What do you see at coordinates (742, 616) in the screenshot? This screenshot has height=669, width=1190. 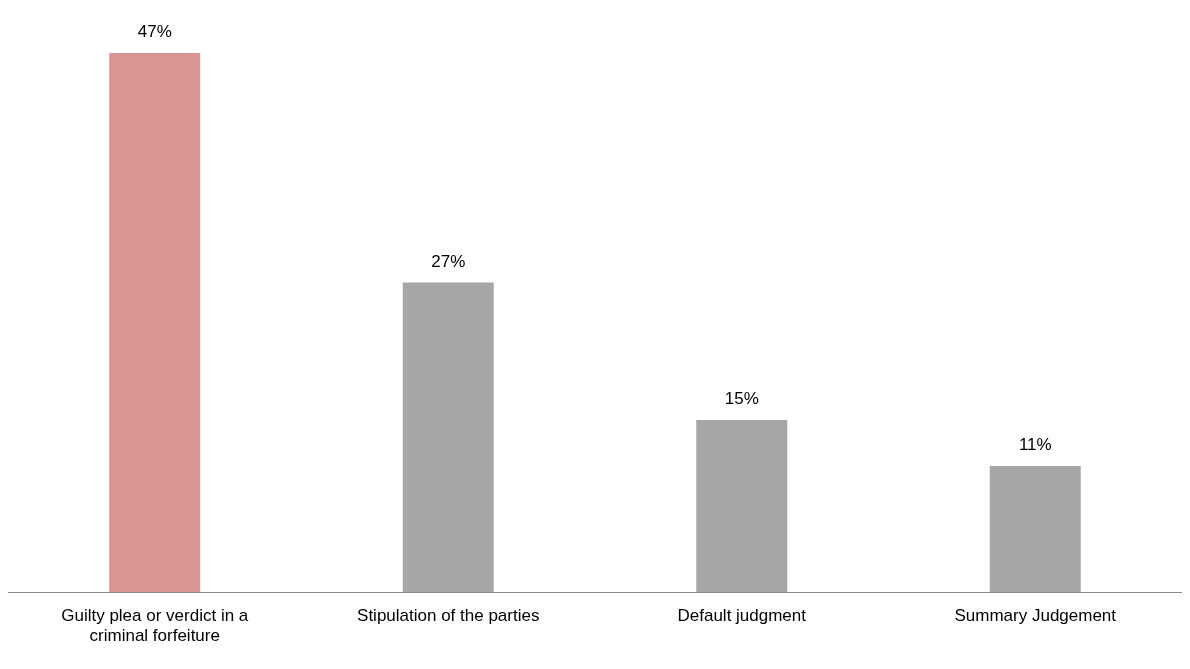 I see `x-tick-label: Default judgment` at bounding box center [742, 616].